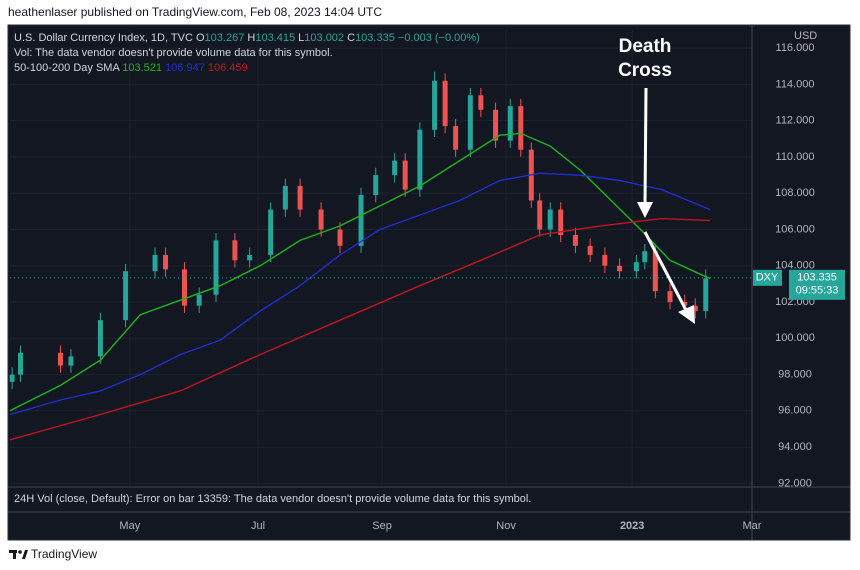 The height and width of the screenshot is (570, 860). I want to click on y-tick-label: 110.000, so click(795, 157).